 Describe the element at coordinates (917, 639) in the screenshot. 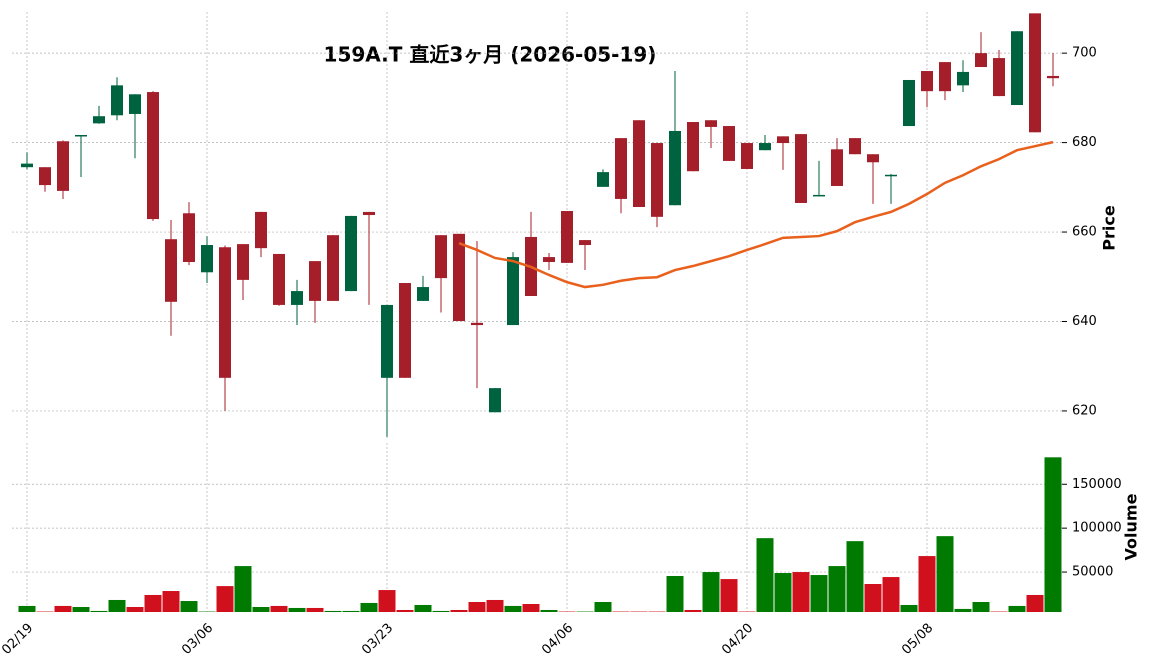

I see `x-tick-label: 05/08` at that location.